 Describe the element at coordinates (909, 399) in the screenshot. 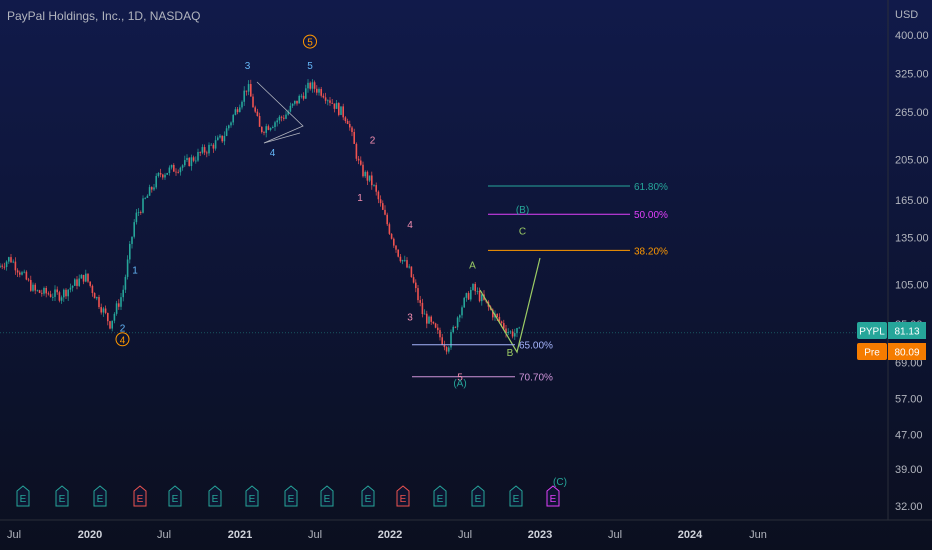

I see `y-tick-label: 57.00` at that location.